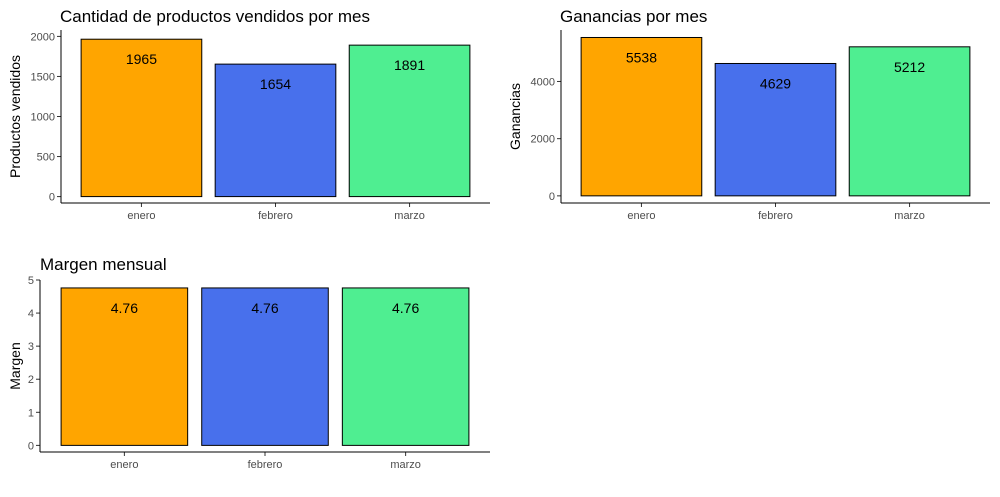 The image size is (1000, 497). Describe the element at coordinates (775, 83) in the screenshot. I see `data-label-febrero: 4629` at that location.